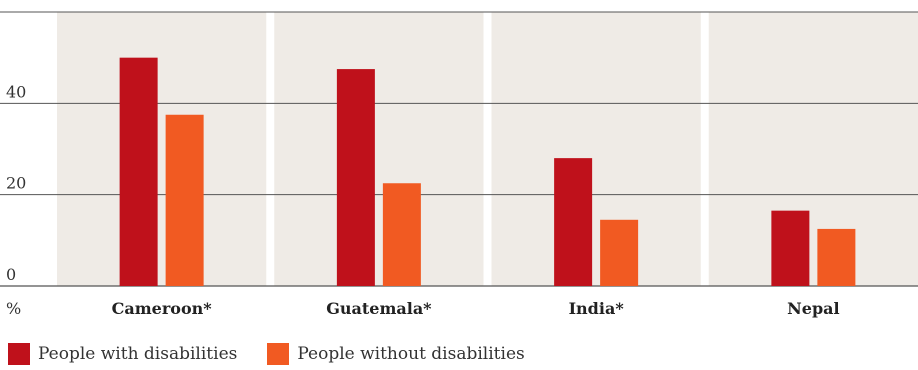  Describe the element at coordinates (379, 308) in the screenshot. I see `category-label-1: Guatemala*` at that location.